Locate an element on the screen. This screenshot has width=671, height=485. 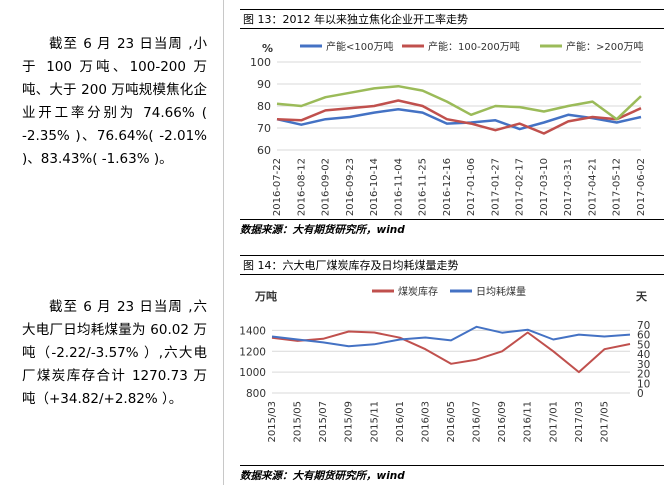
chart13-ytick-label: 80 is located at coordinates (264, 106).